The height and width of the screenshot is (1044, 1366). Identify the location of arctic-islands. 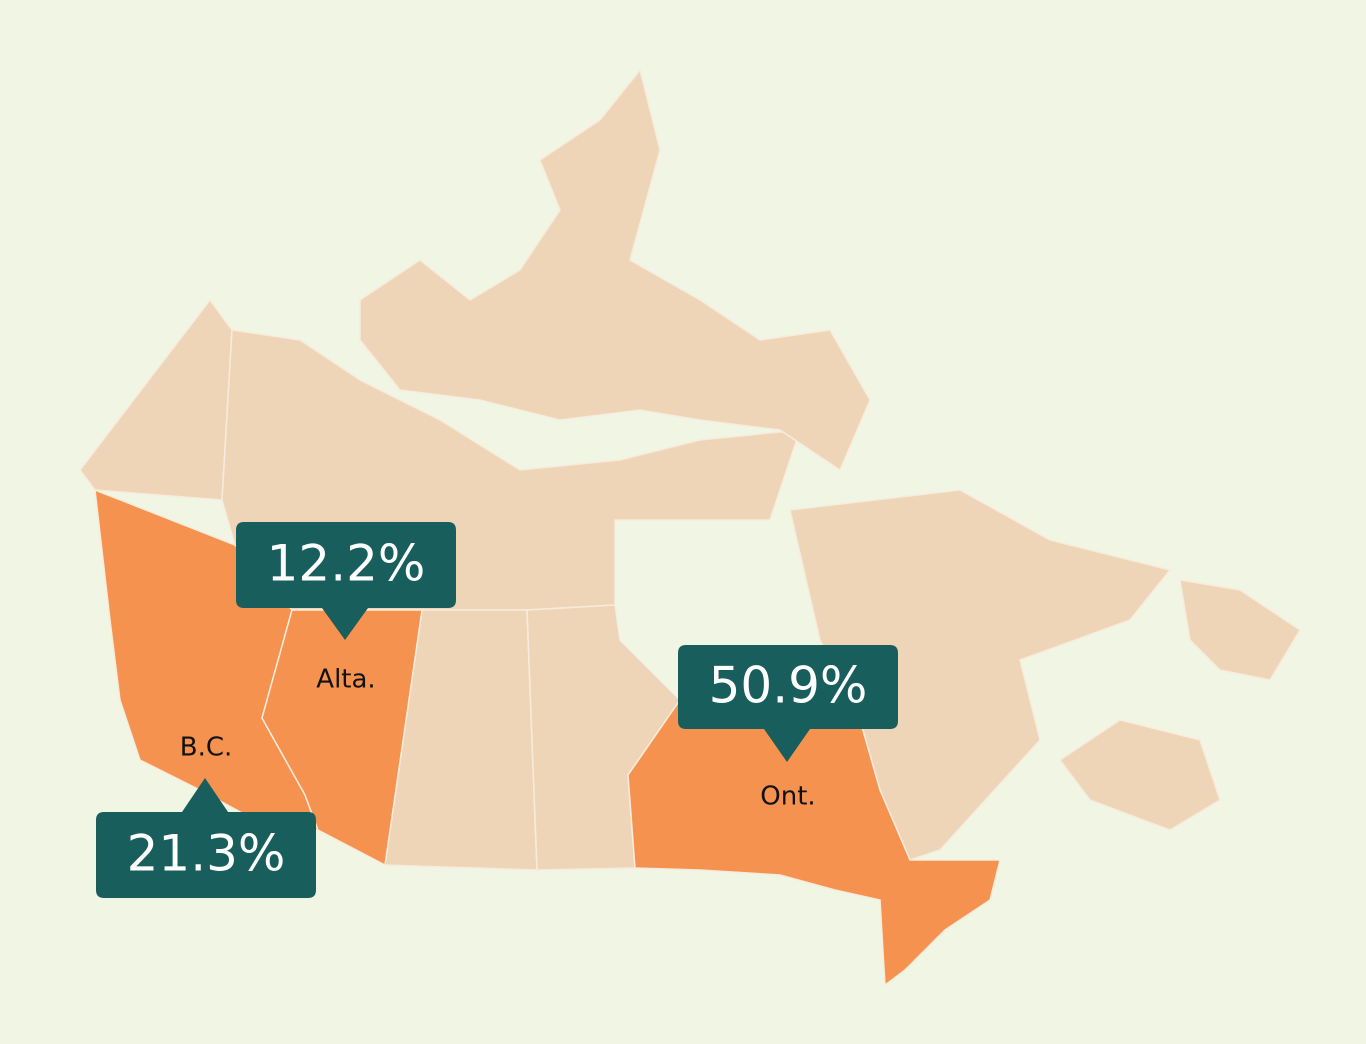
(615, 270).